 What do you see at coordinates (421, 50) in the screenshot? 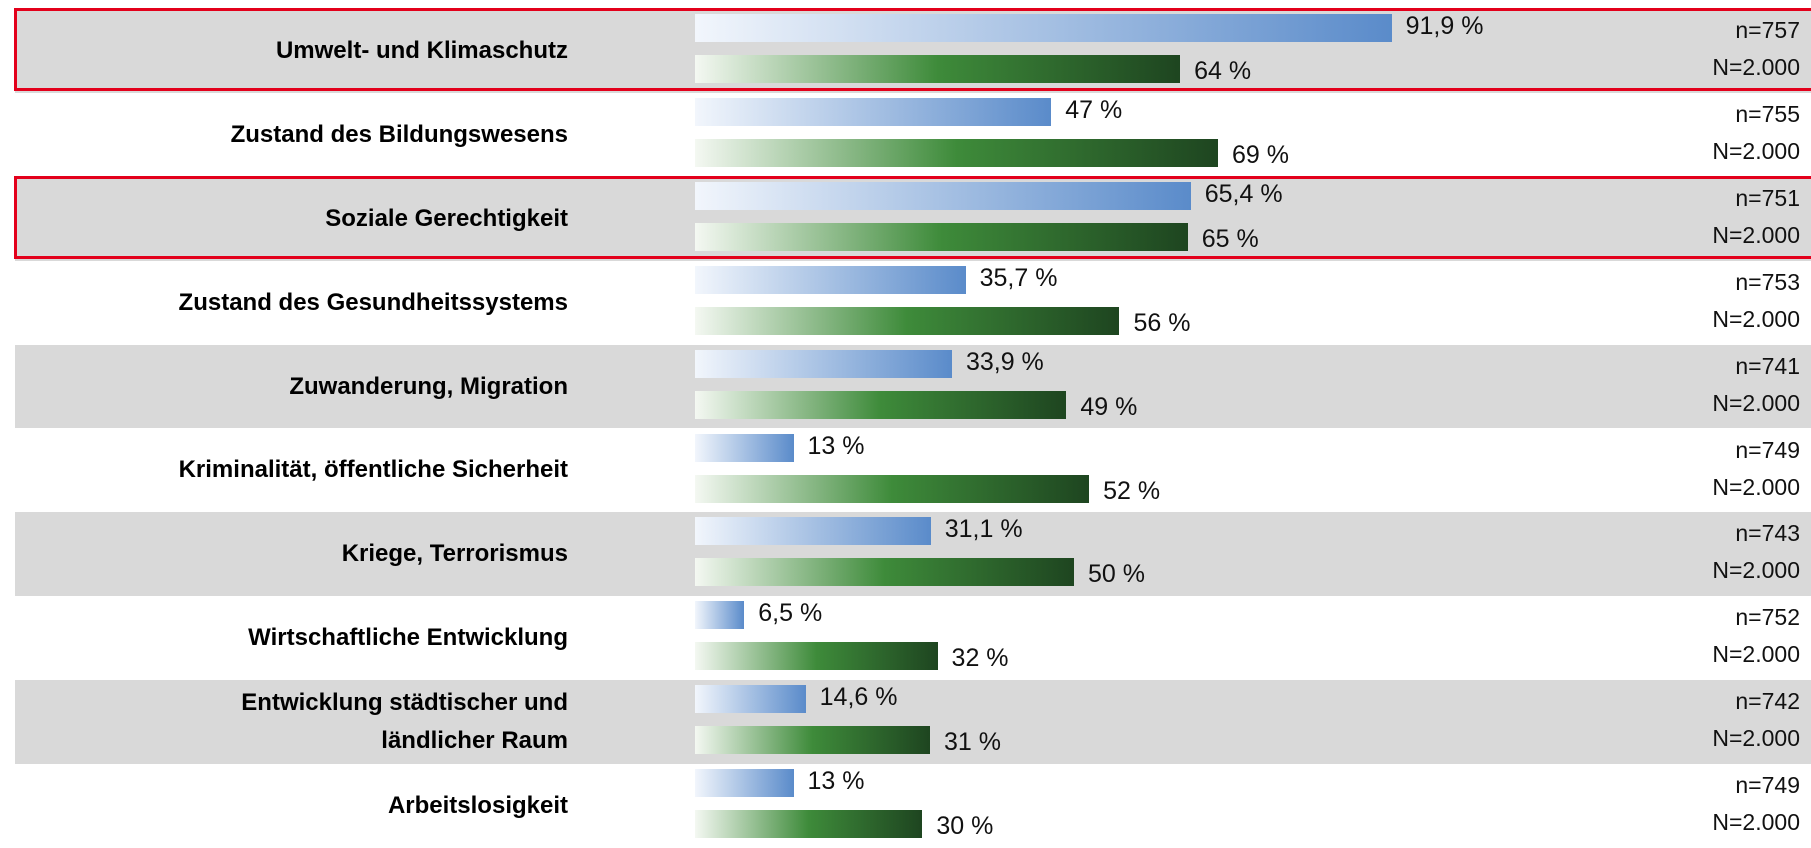
I see `category-label: Umwelt- und Klimaschutz` at bounding box center [421, 50].